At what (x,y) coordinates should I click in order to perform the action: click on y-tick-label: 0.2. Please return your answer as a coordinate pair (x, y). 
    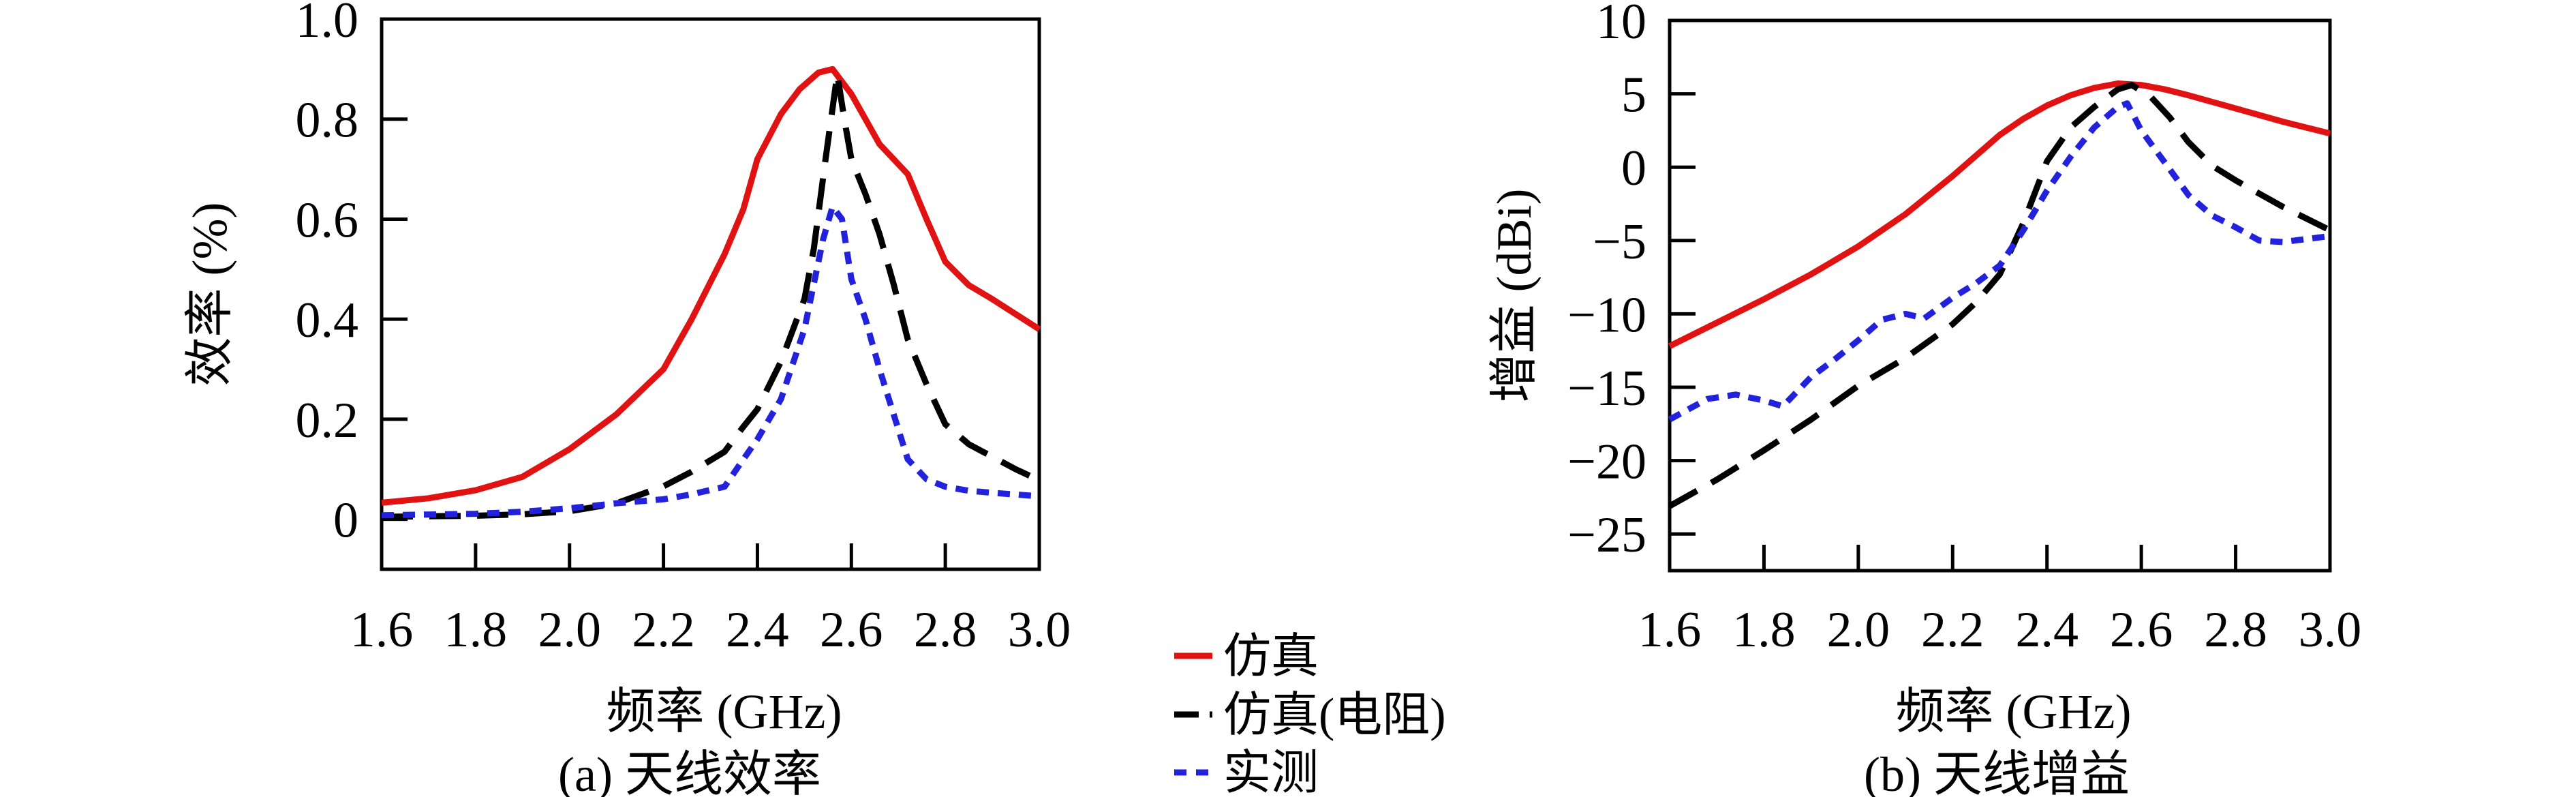
    Looking at the image, I should click on (327, 421).